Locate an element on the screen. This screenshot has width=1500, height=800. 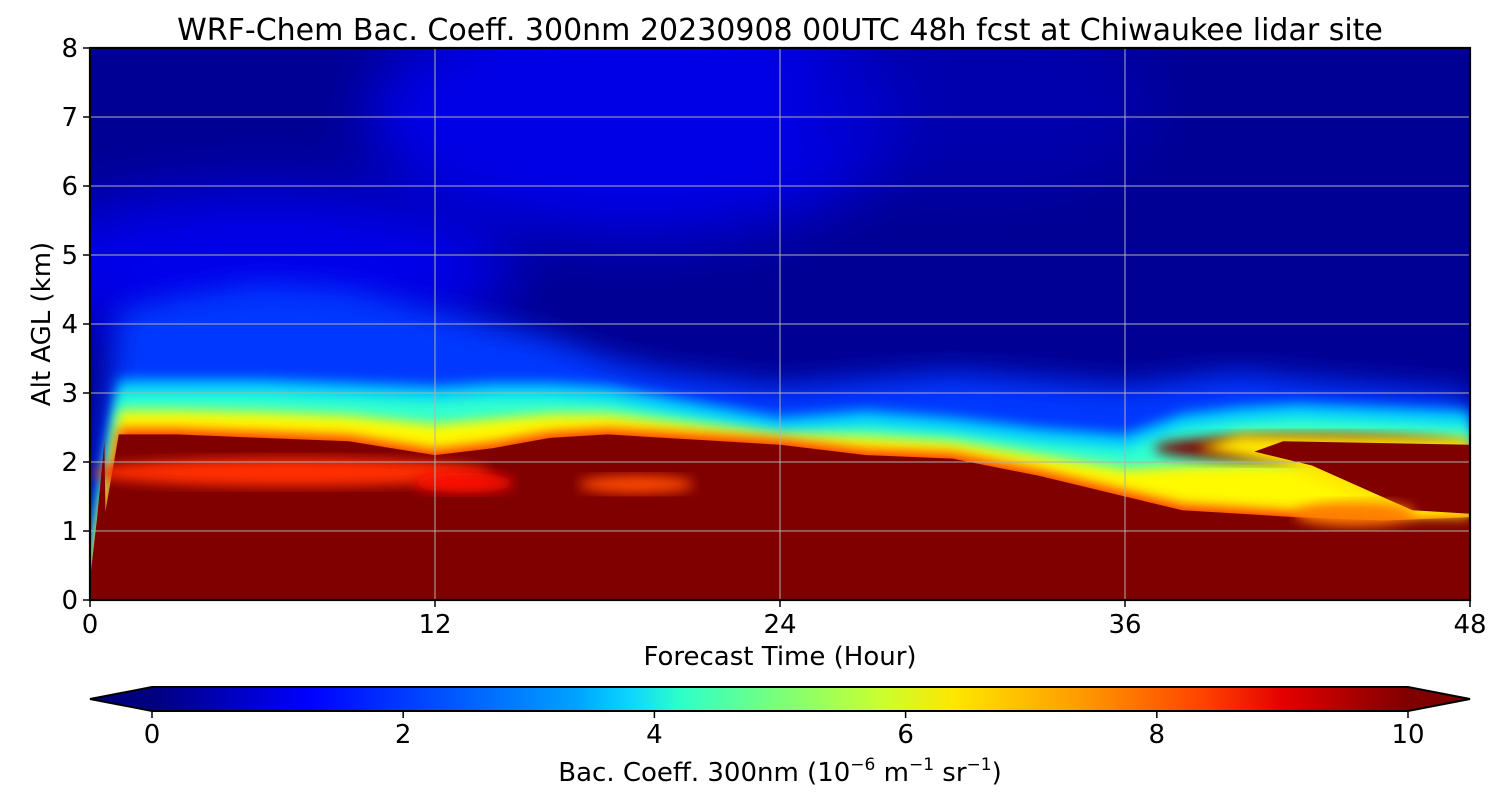
colorbar-label-unit-m: m is located at coordinates (892, 773).